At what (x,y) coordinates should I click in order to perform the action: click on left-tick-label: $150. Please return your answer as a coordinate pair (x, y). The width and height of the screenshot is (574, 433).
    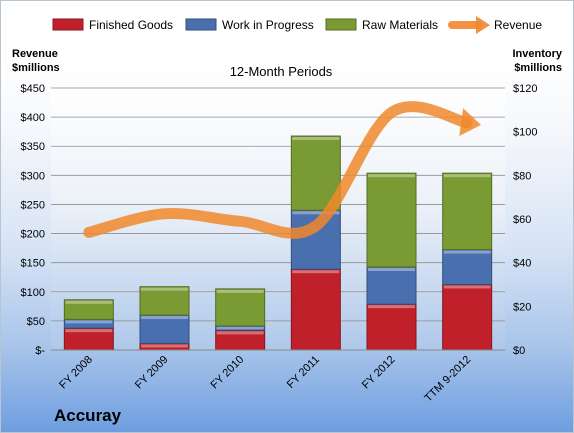
    Looking at the image, I should click on (33, 264).